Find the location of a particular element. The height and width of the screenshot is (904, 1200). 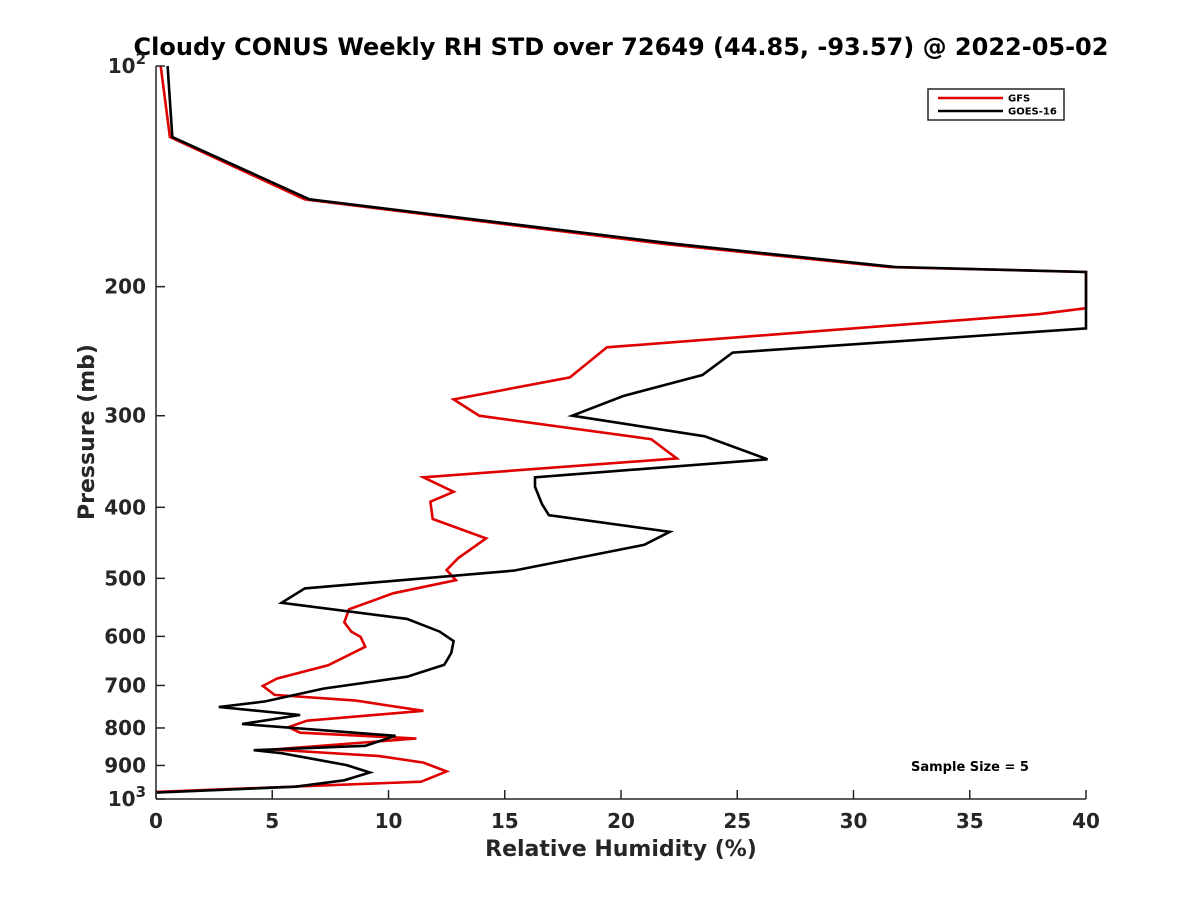

y-tick-label: 900 is located at coordinates (125, 765).